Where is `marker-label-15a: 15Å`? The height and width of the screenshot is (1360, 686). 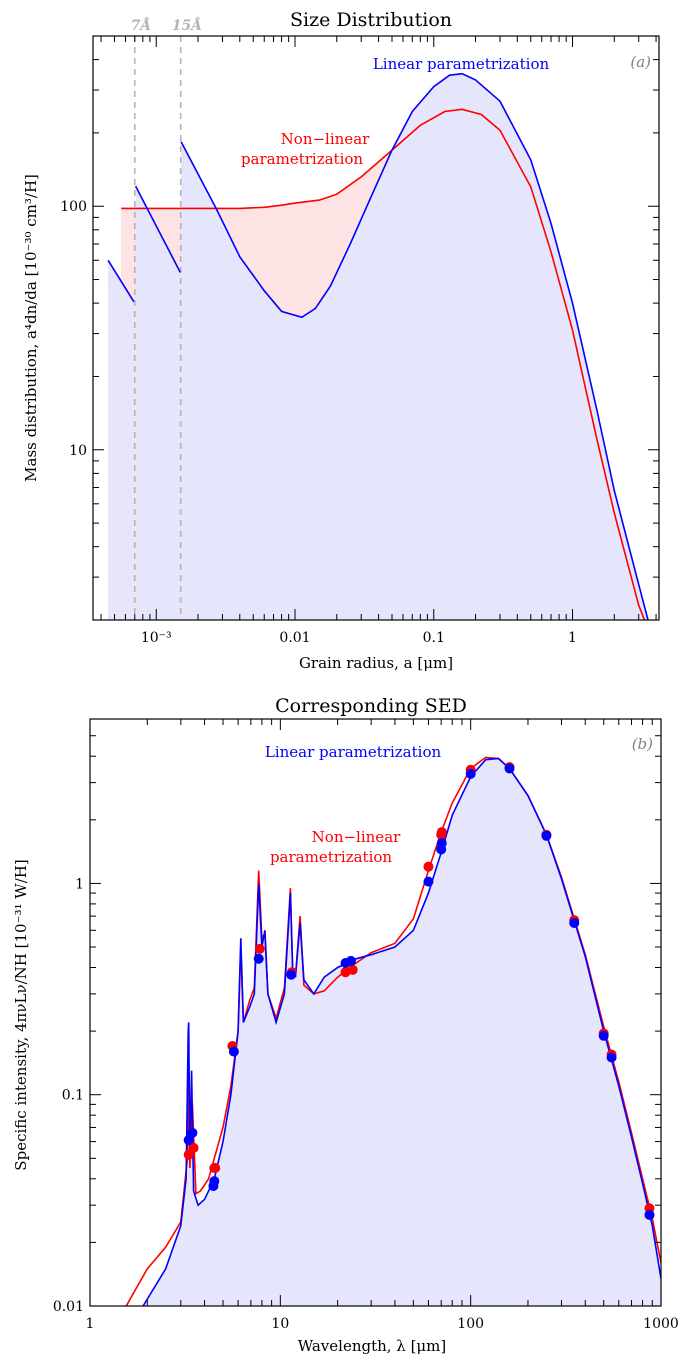 marker-label-15a: 15Å is located at coordinates (187, 25).